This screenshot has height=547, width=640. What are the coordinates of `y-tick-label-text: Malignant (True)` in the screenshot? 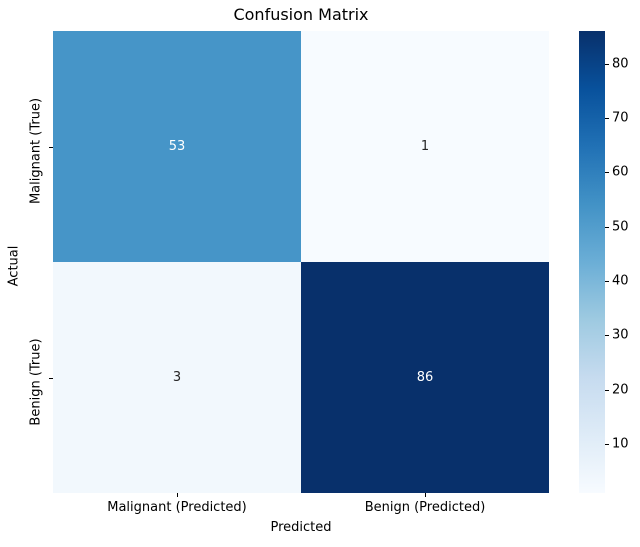 It's located at (36, 150).